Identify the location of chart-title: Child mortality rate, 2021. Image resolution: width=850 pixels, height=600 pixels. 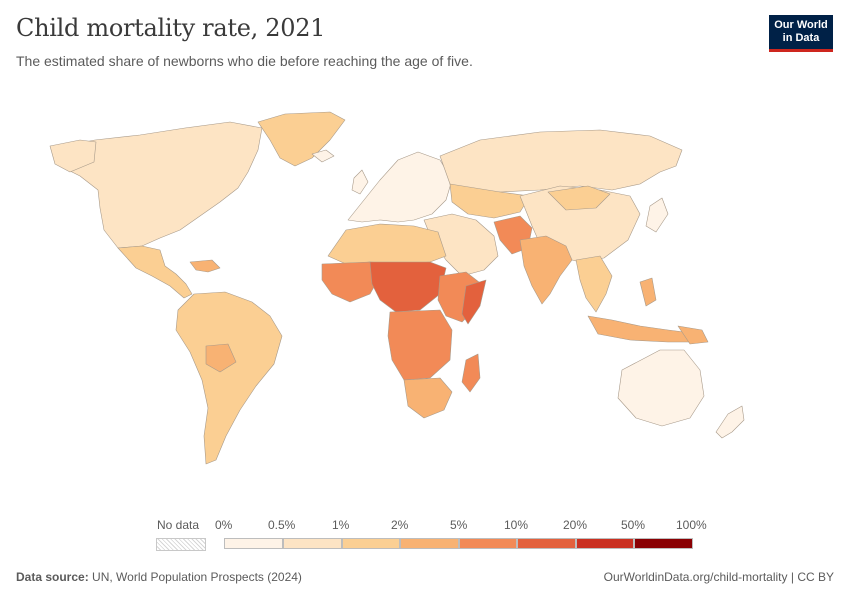
(171, 28).